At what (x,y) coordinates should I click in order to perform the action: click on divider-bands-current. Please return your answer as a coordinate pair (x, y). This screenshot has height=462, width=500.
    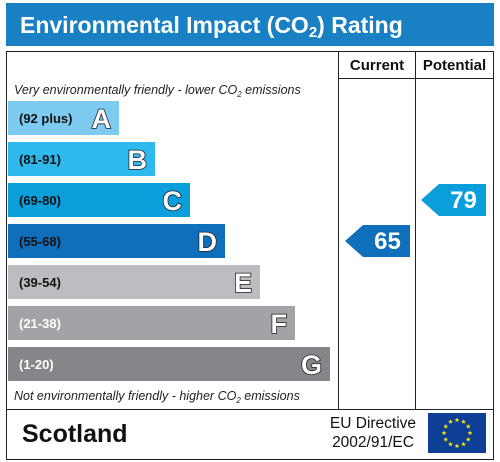
    Looking at the image, I should click on (338, 230).